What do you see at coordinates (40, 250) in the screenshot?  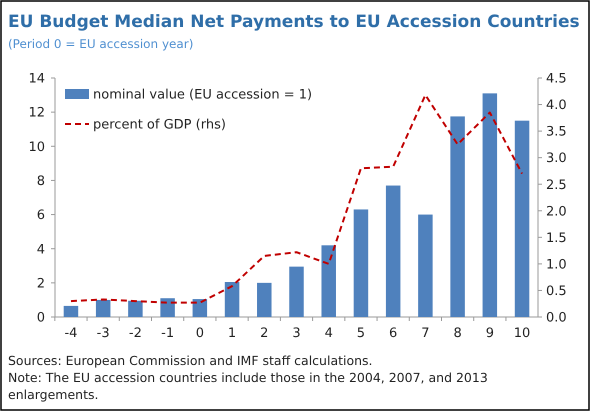 I see `y-tick-label: 4` at bounding box center [40, 250].